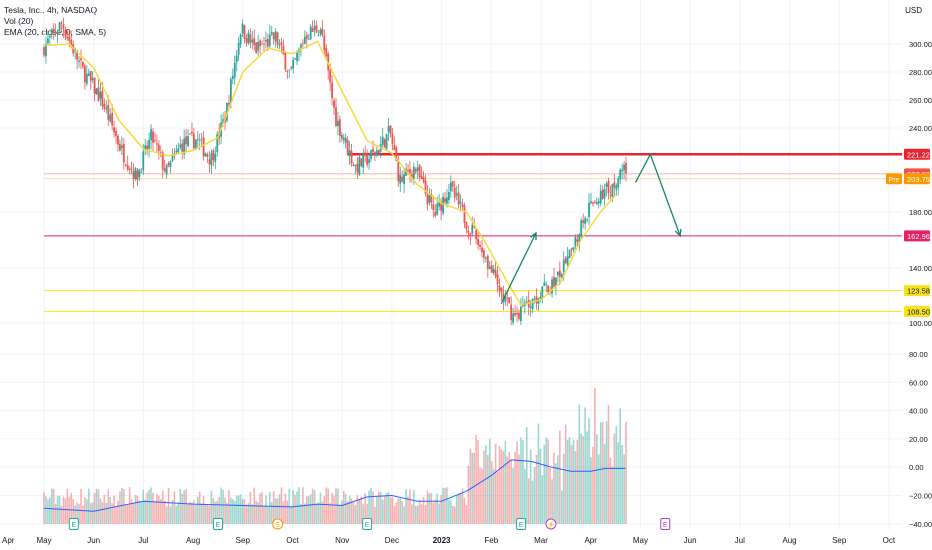 The height and width of the screenshot is (550, 932). Describe the element at coordinates (913, 10) in the screenshot. I see `currency-label: USD` at that location.